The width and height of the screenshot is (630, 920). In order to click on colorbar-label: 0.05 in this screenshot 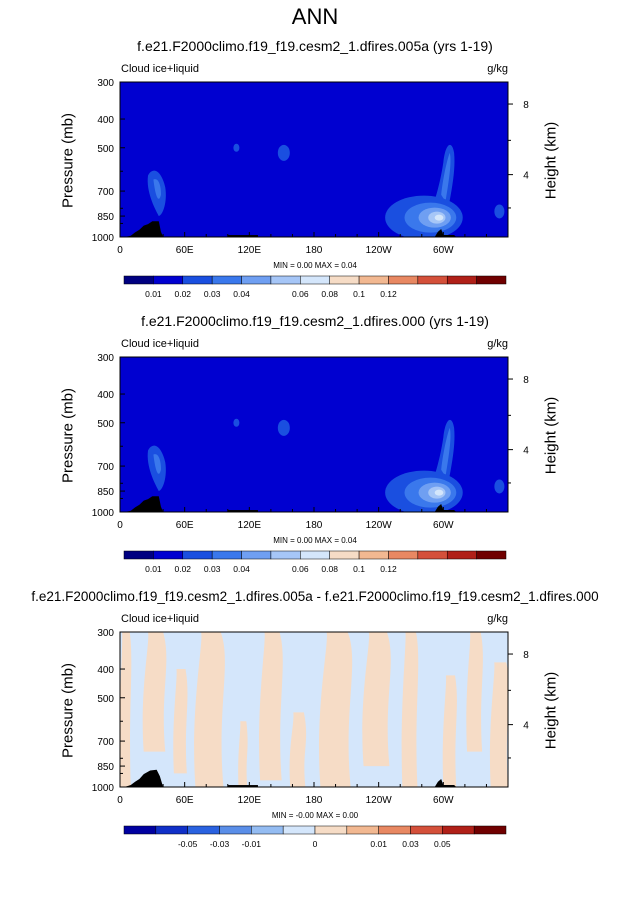, I will do `click(442, 844)`.